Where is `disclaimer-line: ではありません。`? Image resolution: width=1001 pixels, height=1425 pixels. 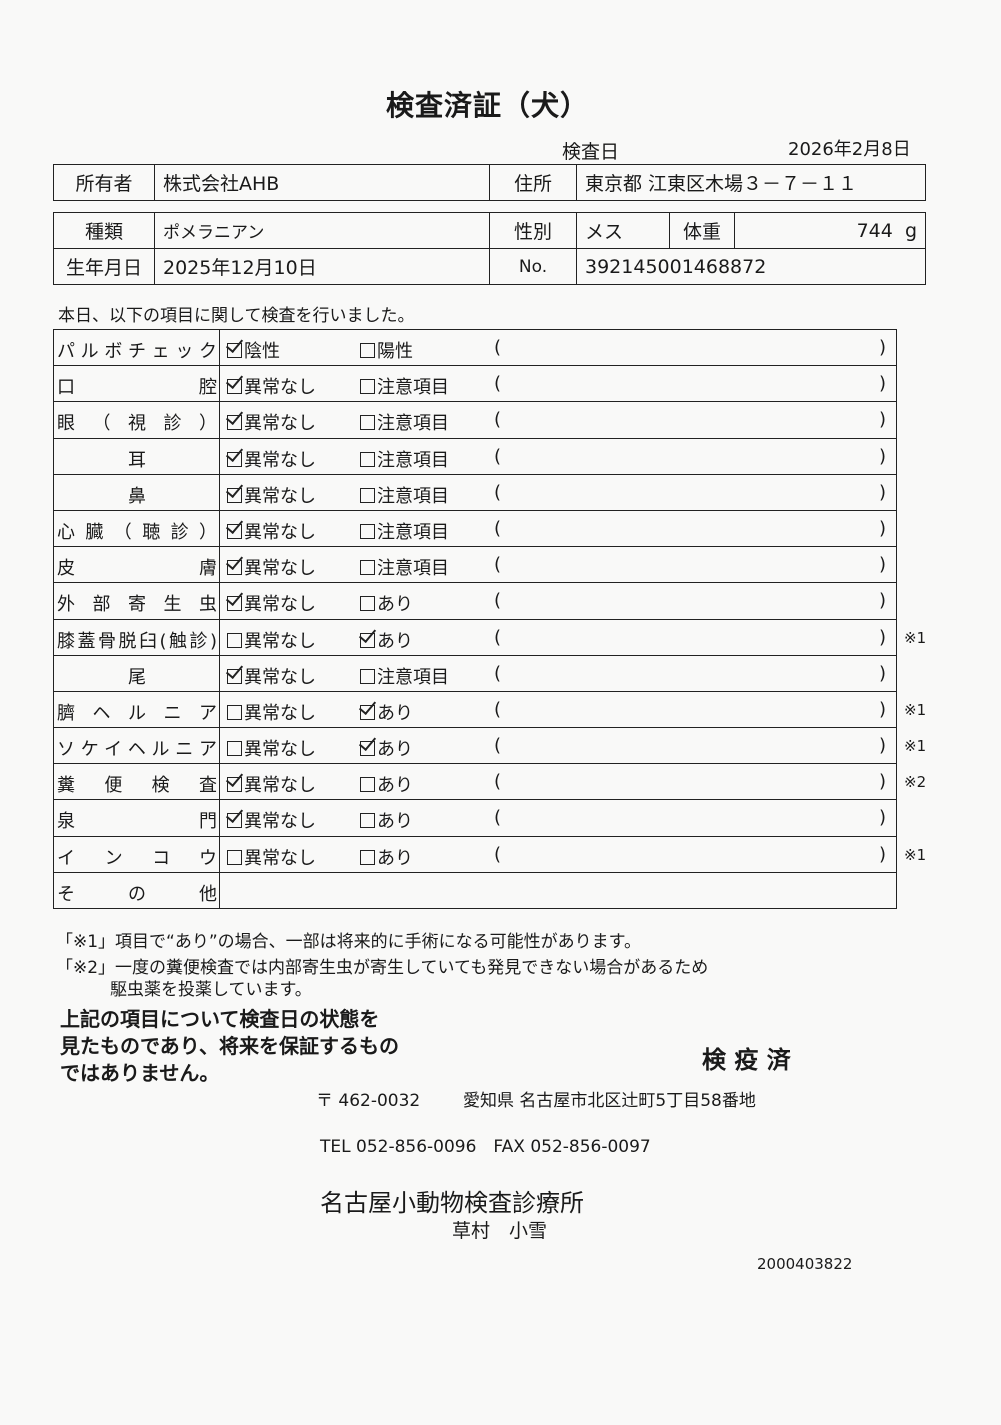 disclaimer-line: ではありません。 is located at coordinates (140, 1073).